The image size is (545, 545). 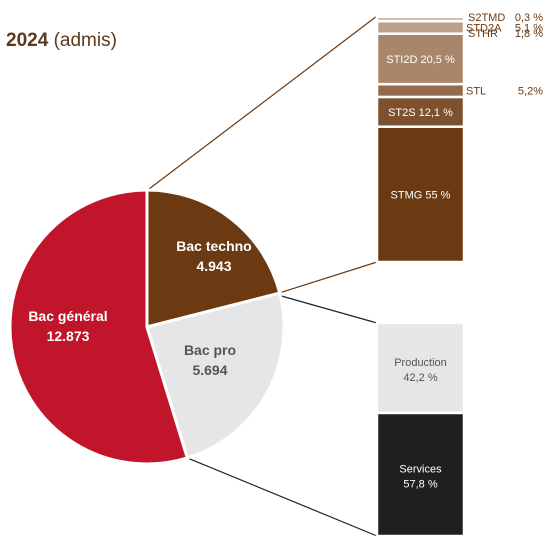 I want to click on pie-slice-bac-pro, so click(x=215, y=375).